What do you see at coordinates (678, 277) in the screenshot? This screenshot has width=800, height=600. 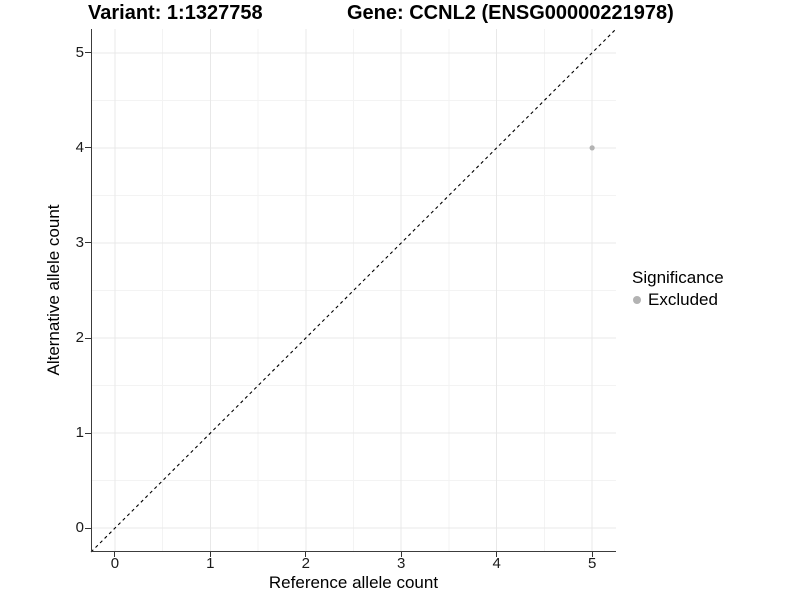 I see `legend-title: Significance` at bounding box center [678, 277].